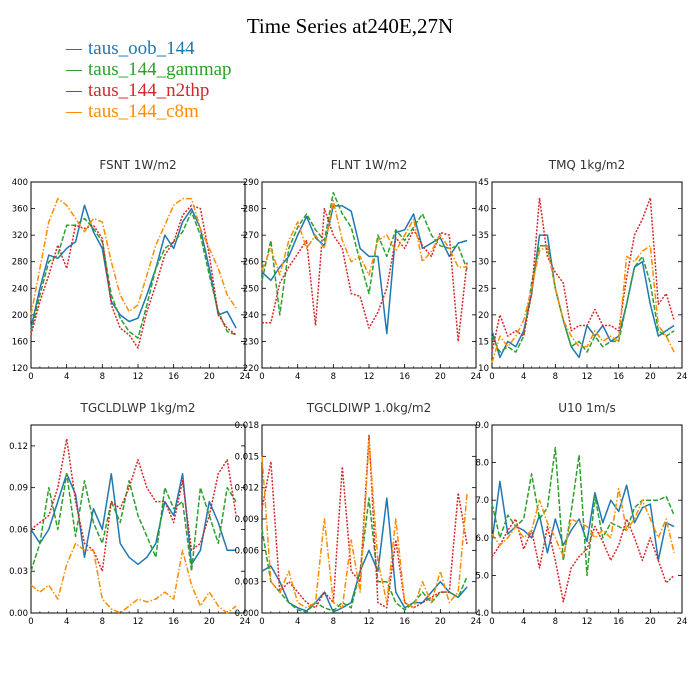 This screenshot has width=700, height=700. I want to click on y-tick-label: 0.003, so click(247, 583).